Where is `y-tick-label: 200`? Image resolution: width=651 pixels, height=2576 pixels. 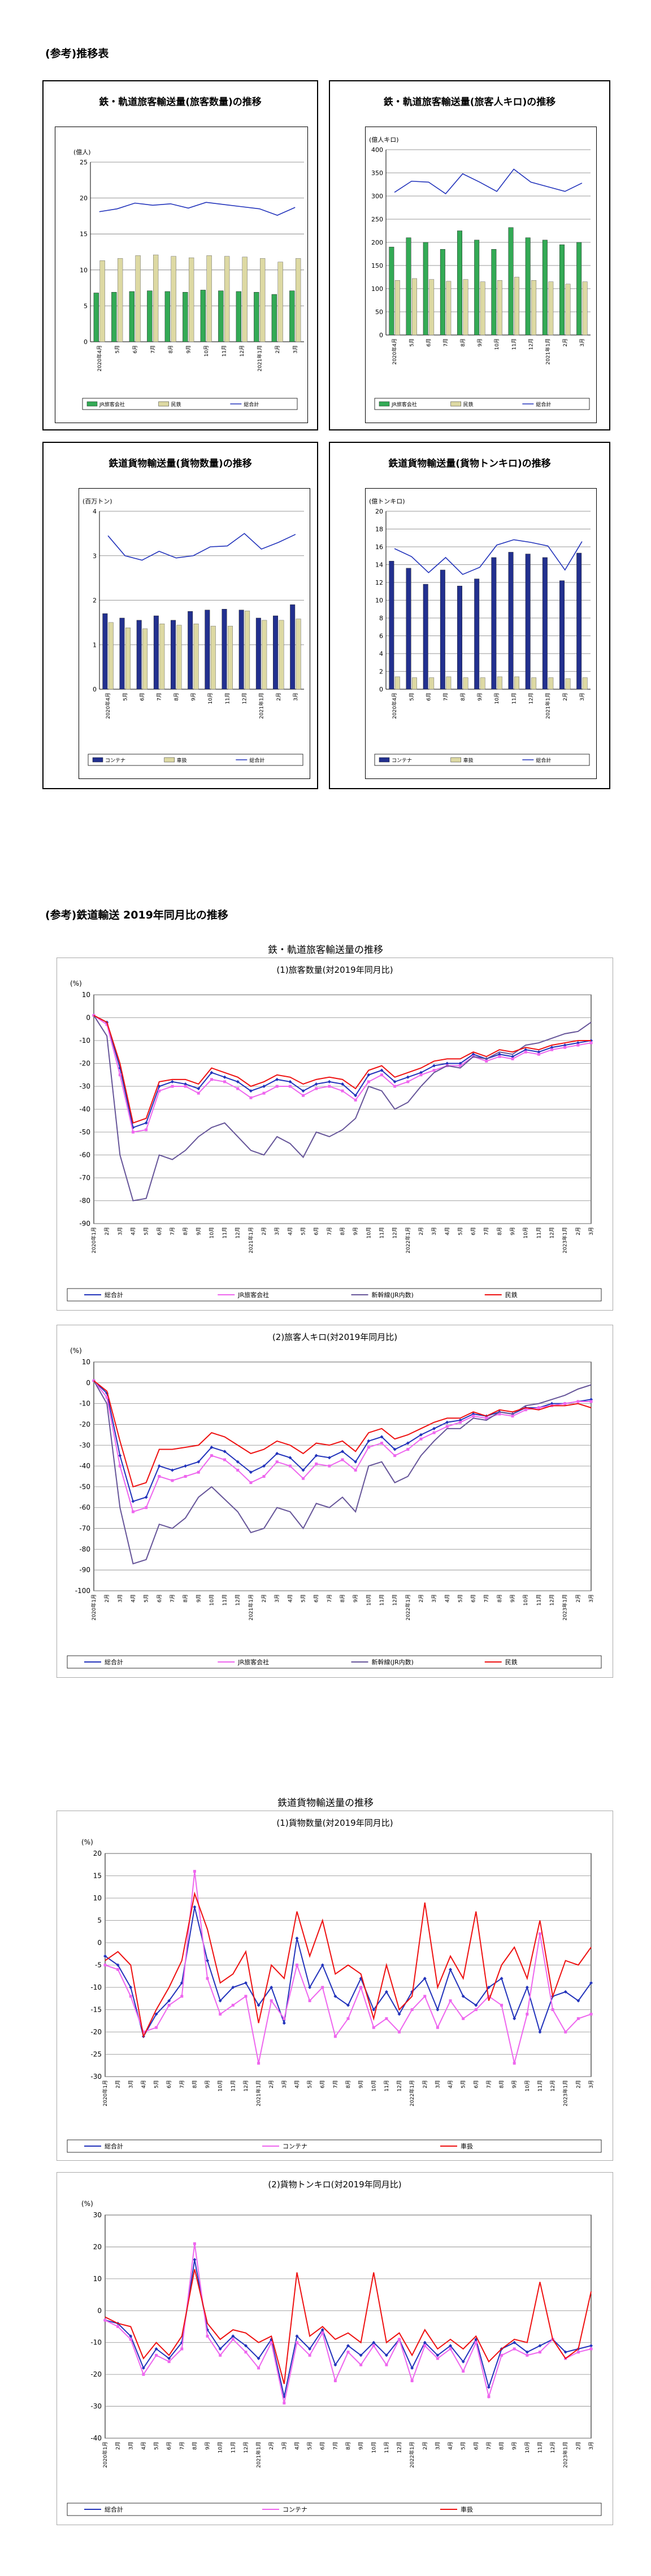 y-tick-label: 200 is located at coordinates (377, 242).